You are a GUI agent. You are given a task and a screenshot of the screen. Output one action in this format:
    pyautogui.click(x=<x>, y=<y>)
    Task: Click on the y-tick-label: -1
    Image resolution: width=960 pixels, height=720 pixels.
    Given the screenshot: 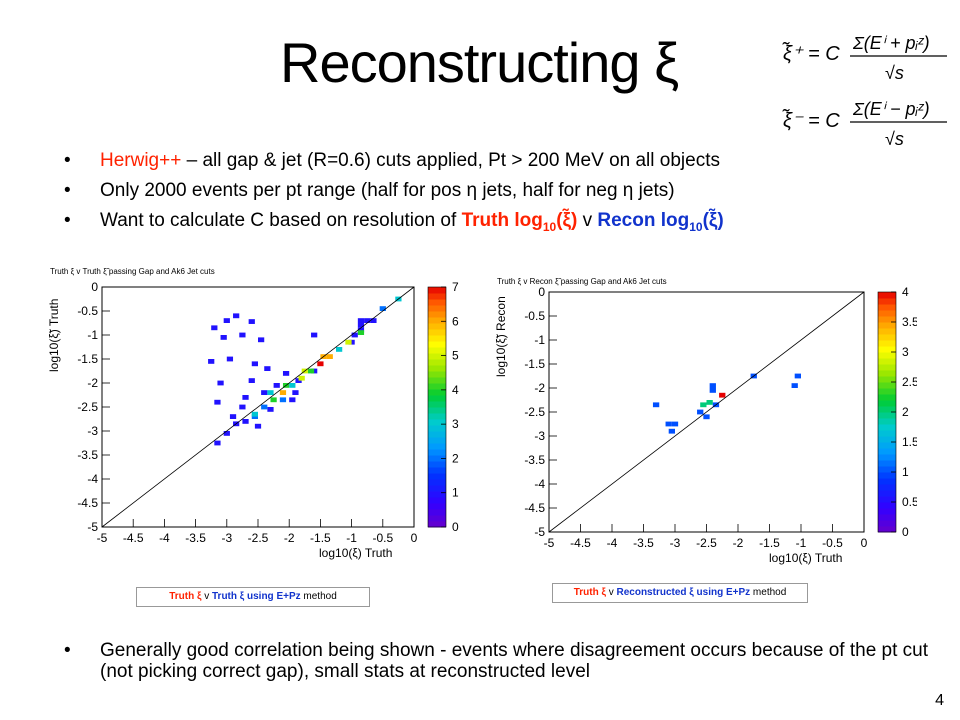 What is the action you would take?
    pyautogui.click(x=92, y=335)
    